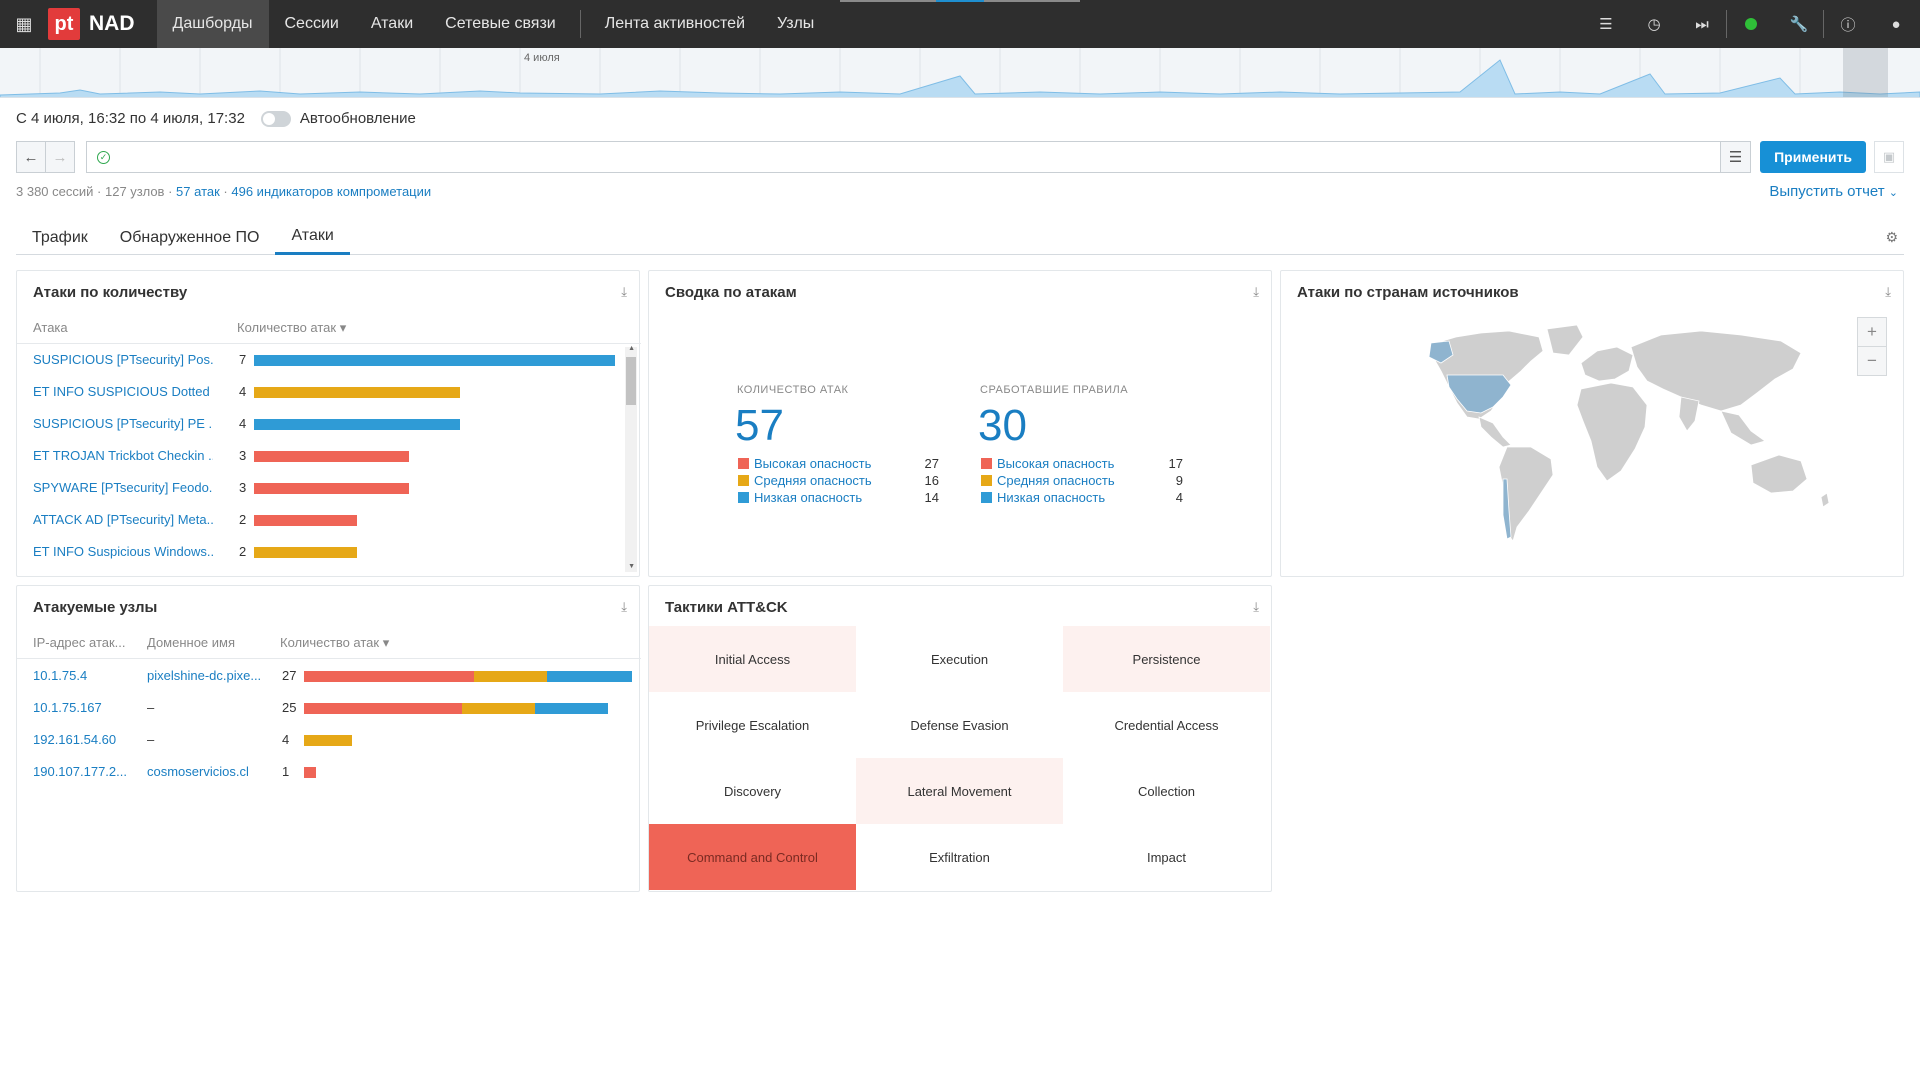 This screenshot has height=1080, width=1920. I want to click on tactic-cell: Impact, so click(1166, 857).